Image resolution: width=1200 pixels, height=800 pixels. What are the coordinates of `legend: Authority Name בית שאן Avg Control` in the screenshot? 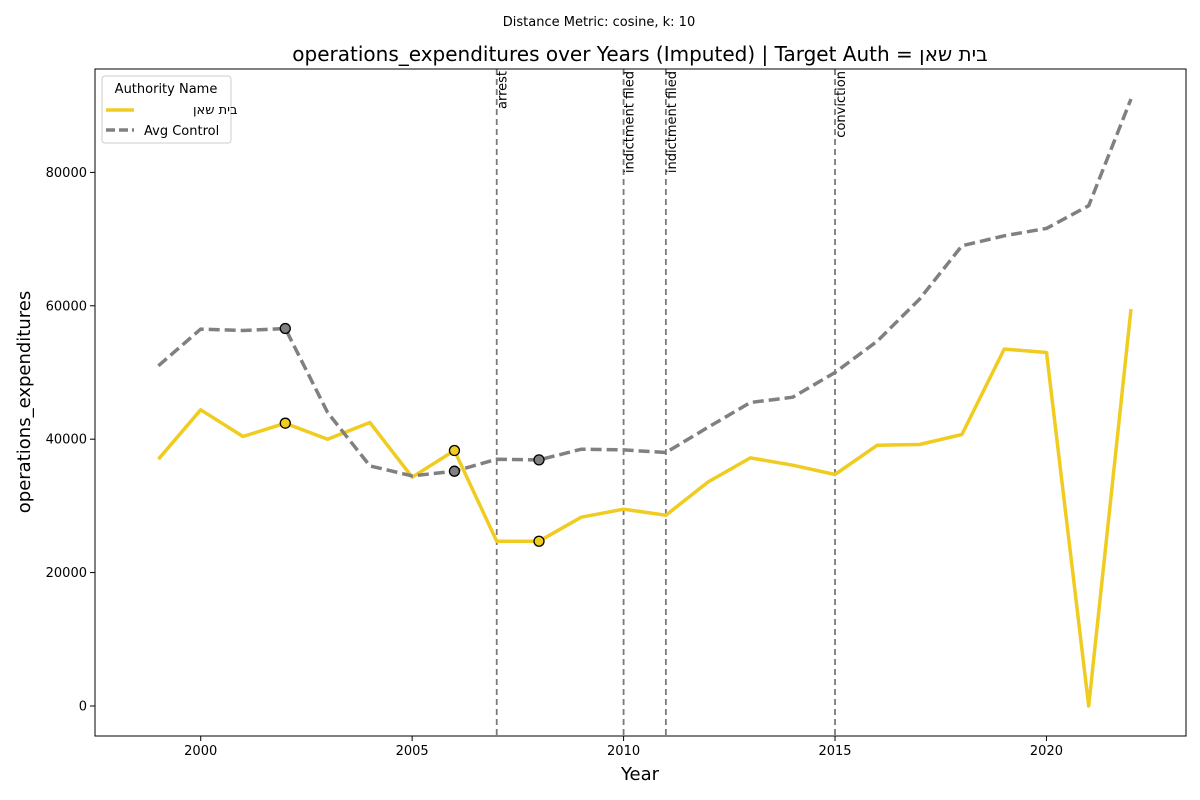 It's located at (169, 109).